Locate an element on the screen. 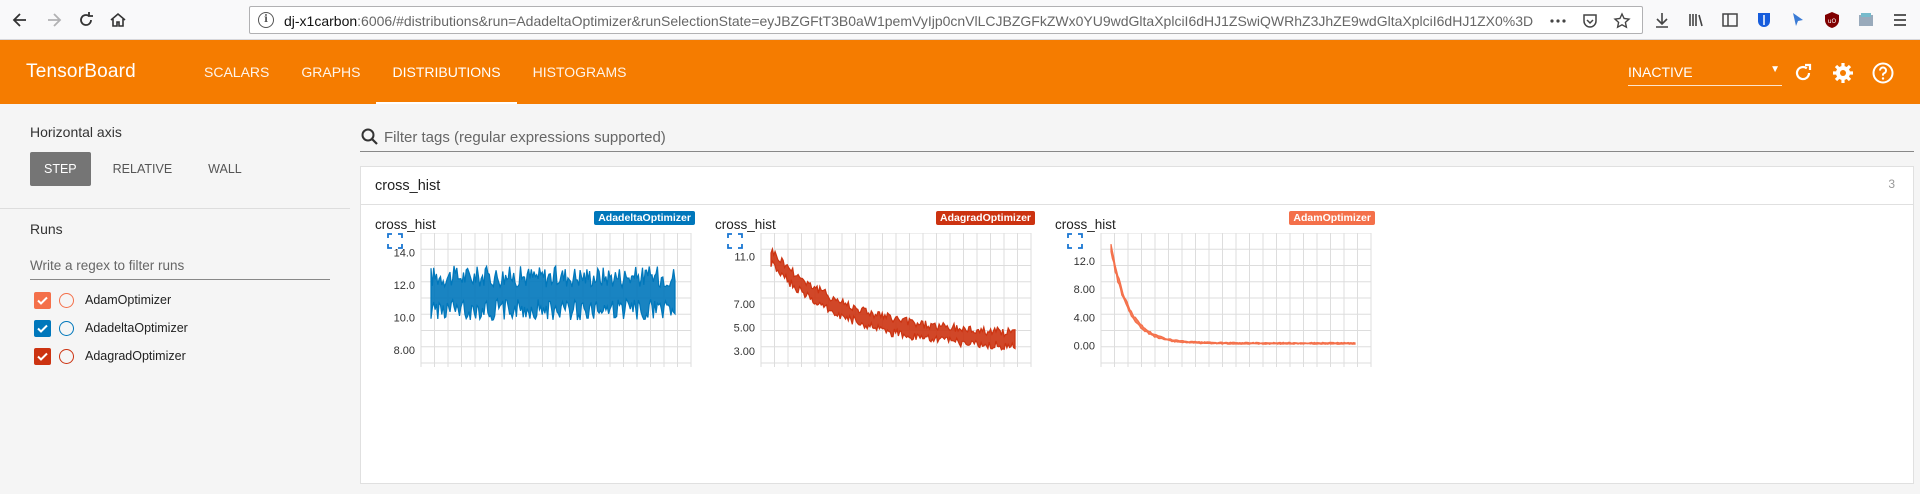 The height and width of the screenshot is (494, 1920). run-badge: AdamOptimizer is located at coordinates (1332, 218).